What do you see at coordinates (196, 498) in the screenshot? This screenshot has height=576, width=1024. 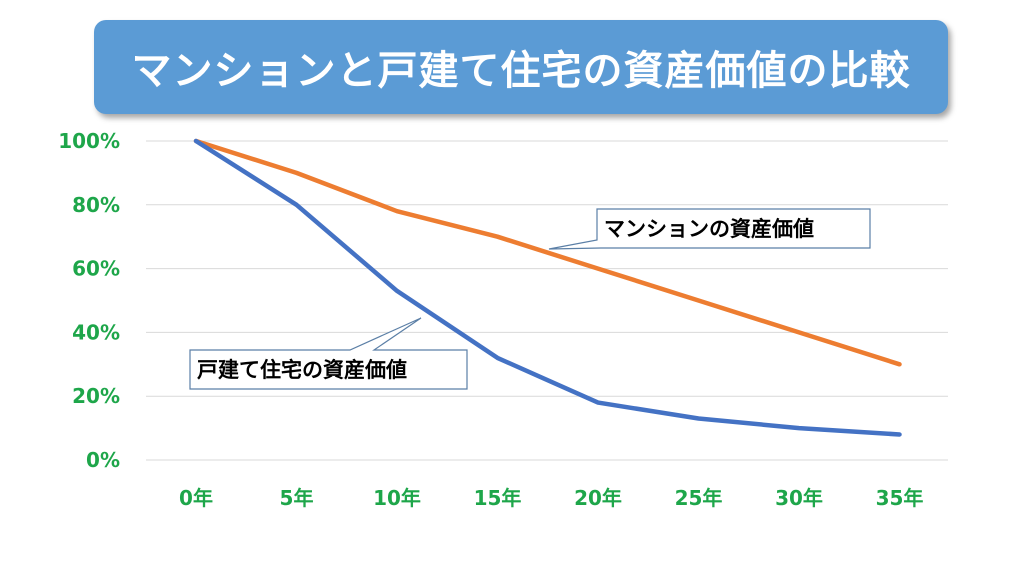 I see `x-tick-label: 0年` at bounding box center [196, 498].